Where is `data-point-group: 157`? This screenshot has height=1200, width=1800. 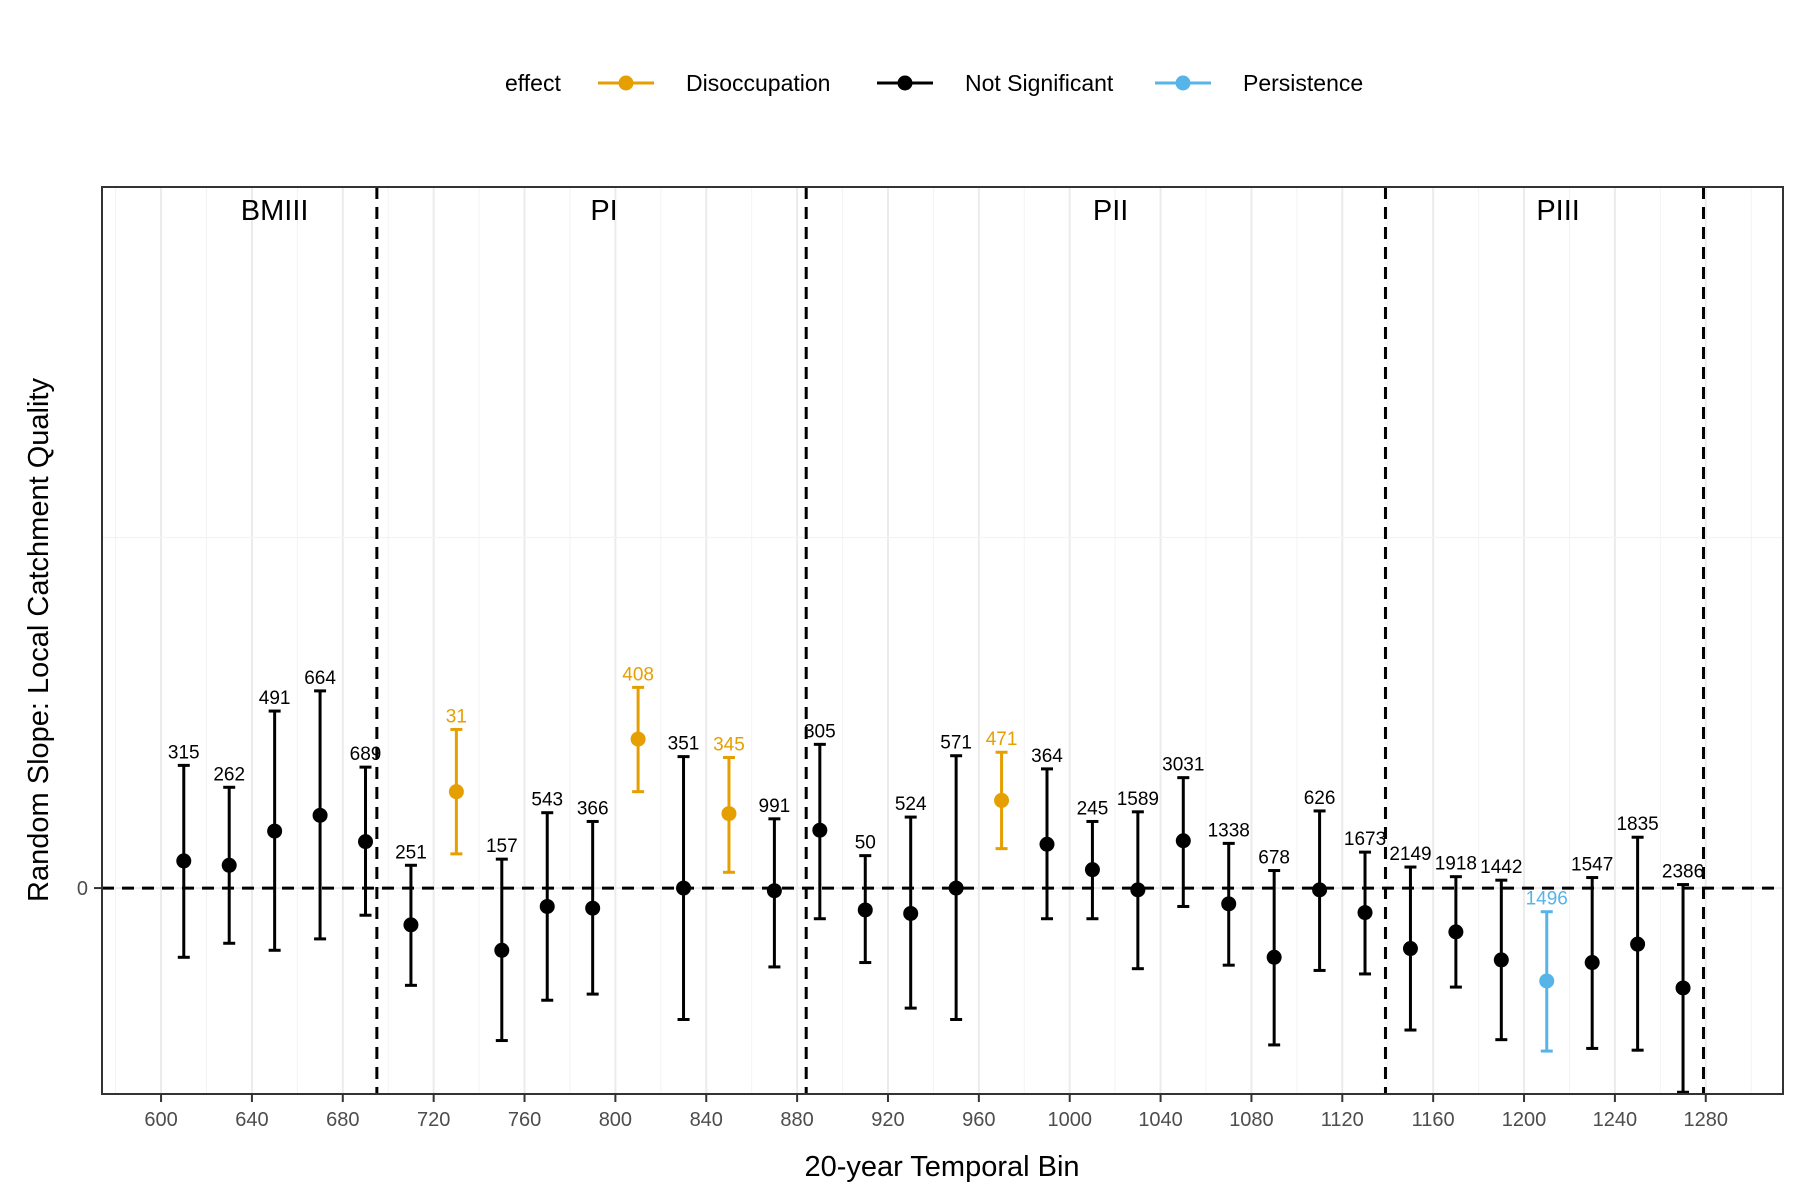 data-point-group: 157 is located at coordinates (502, 939).